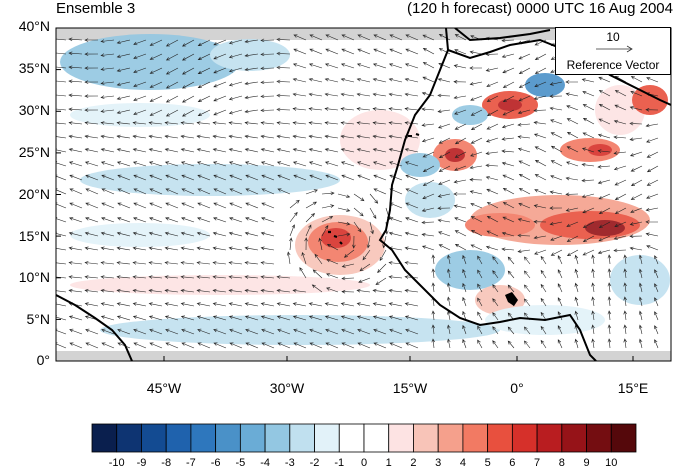  I want to click on colorbar-label: 3, so click(438, 463).